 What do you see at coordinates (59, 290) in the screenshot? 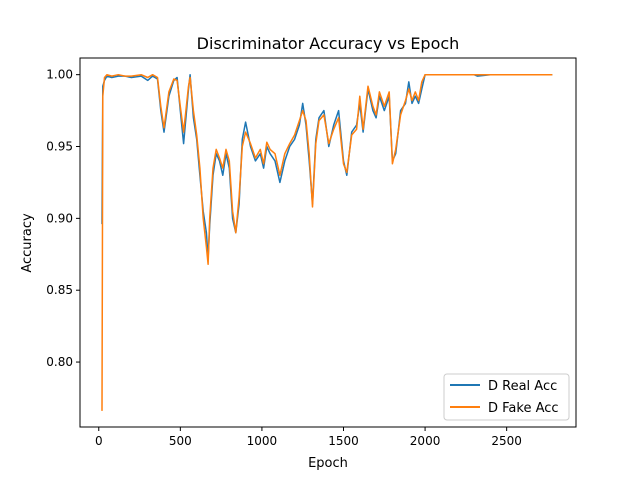
I see `y-tick-label: 0.85` at bounding box center [59, 290].